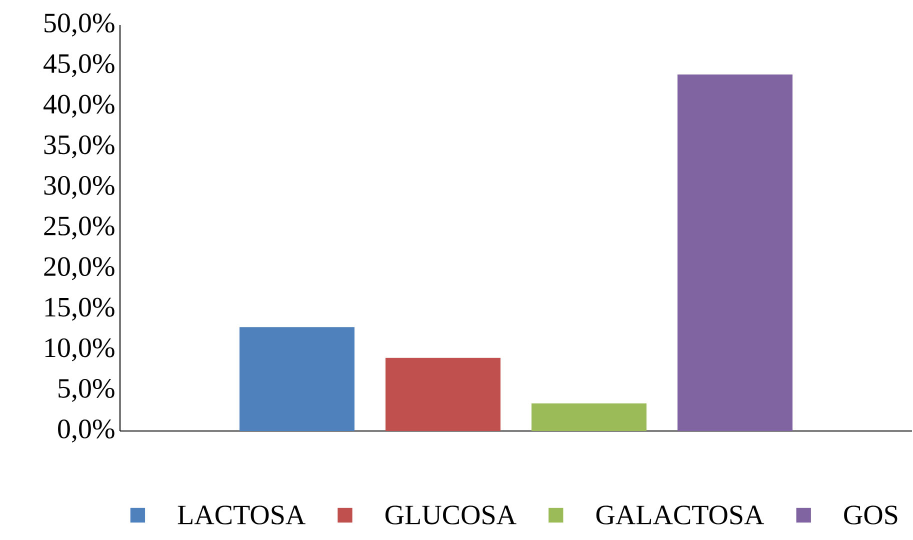 The width and height of the screenshot is (913, 540). What do you see at coordinates (871, 515) in the screenshot?
I see `legend-label: GOS` at bounding box center [871, 515].